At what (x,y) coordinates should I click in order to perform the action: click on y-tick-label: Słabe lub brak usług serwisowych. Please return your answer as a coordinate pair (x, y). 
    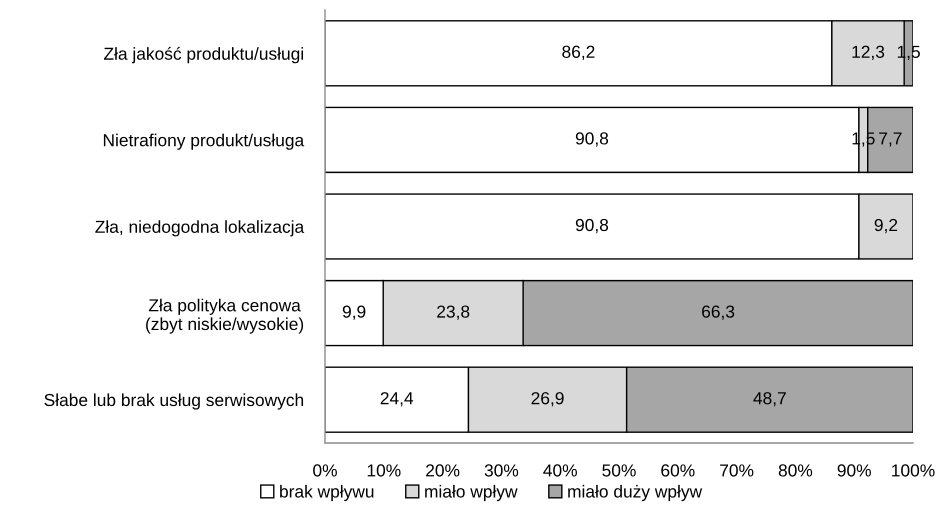
    Looking at the image, I should click on (174, 401).